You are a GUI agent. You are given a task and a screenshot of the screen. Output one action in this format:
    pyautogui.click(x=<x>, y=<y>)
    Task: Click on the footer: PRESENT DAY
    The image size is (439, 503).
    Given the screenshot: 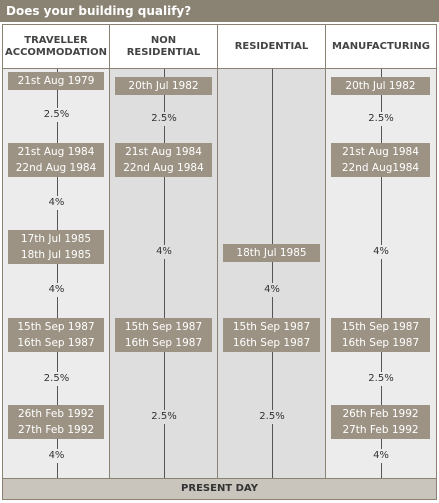 What is the action you would take?
    pyautogui.click(x=219, y=488)
    